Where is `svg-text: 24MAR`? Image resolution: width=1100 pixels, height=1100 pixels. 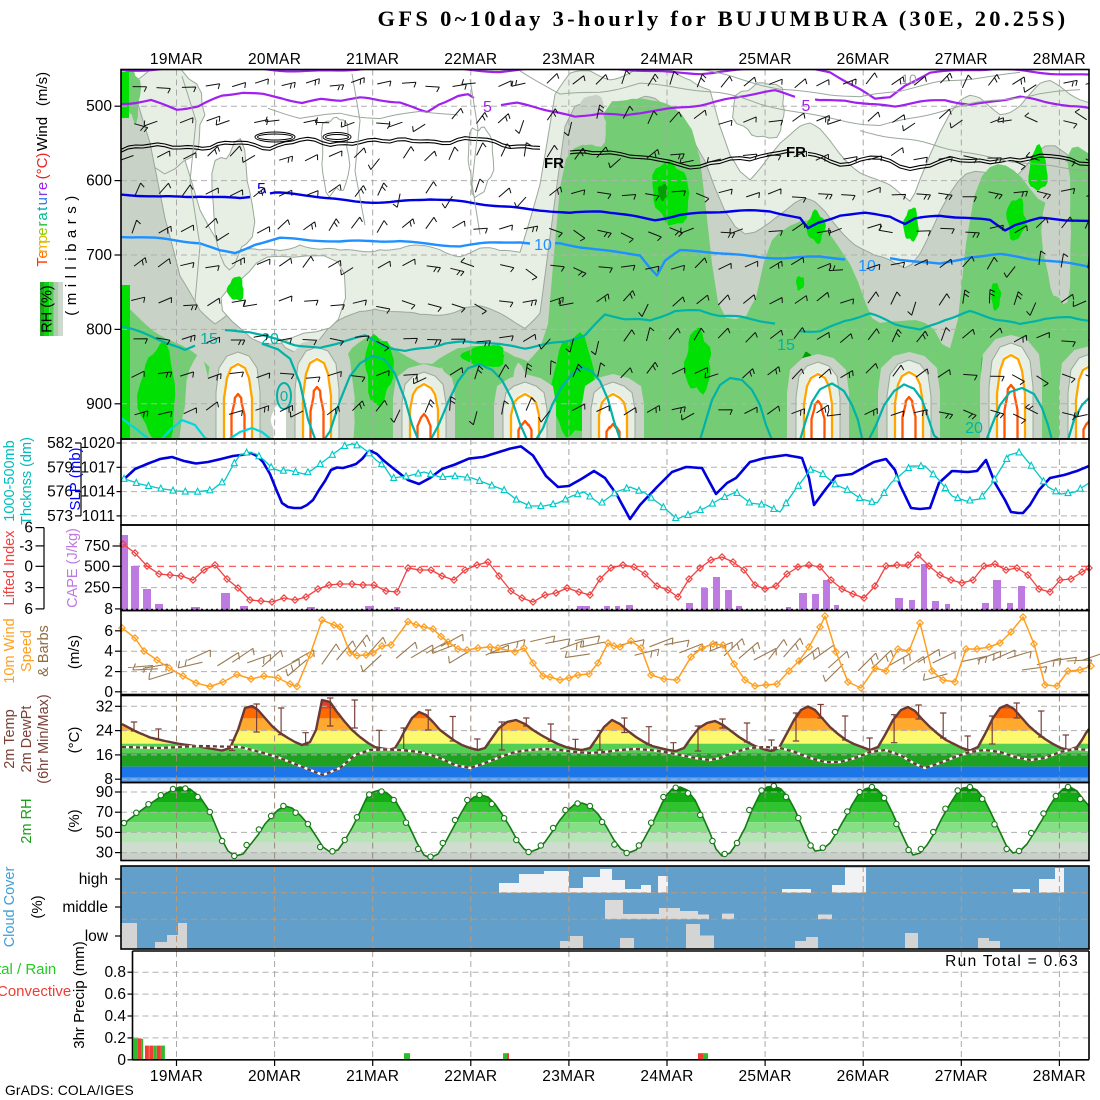
svg-text: 24MAR is located at coordinates (666, 59).